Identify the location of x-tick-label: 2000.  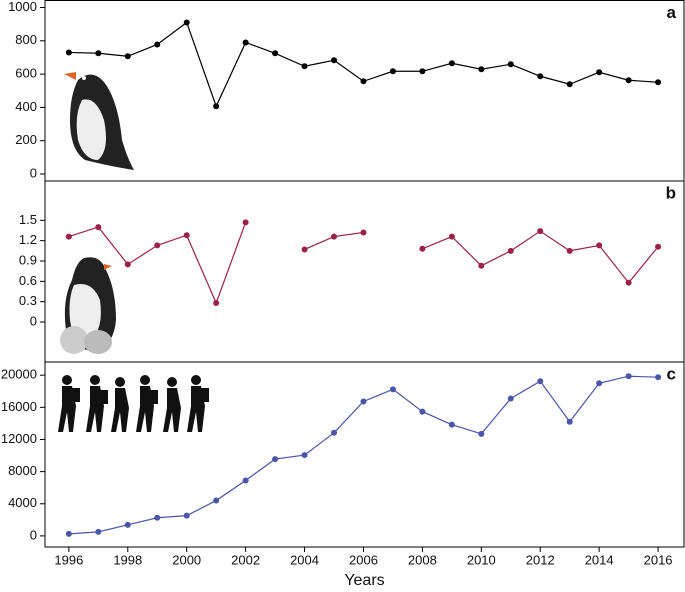
(186, 559).